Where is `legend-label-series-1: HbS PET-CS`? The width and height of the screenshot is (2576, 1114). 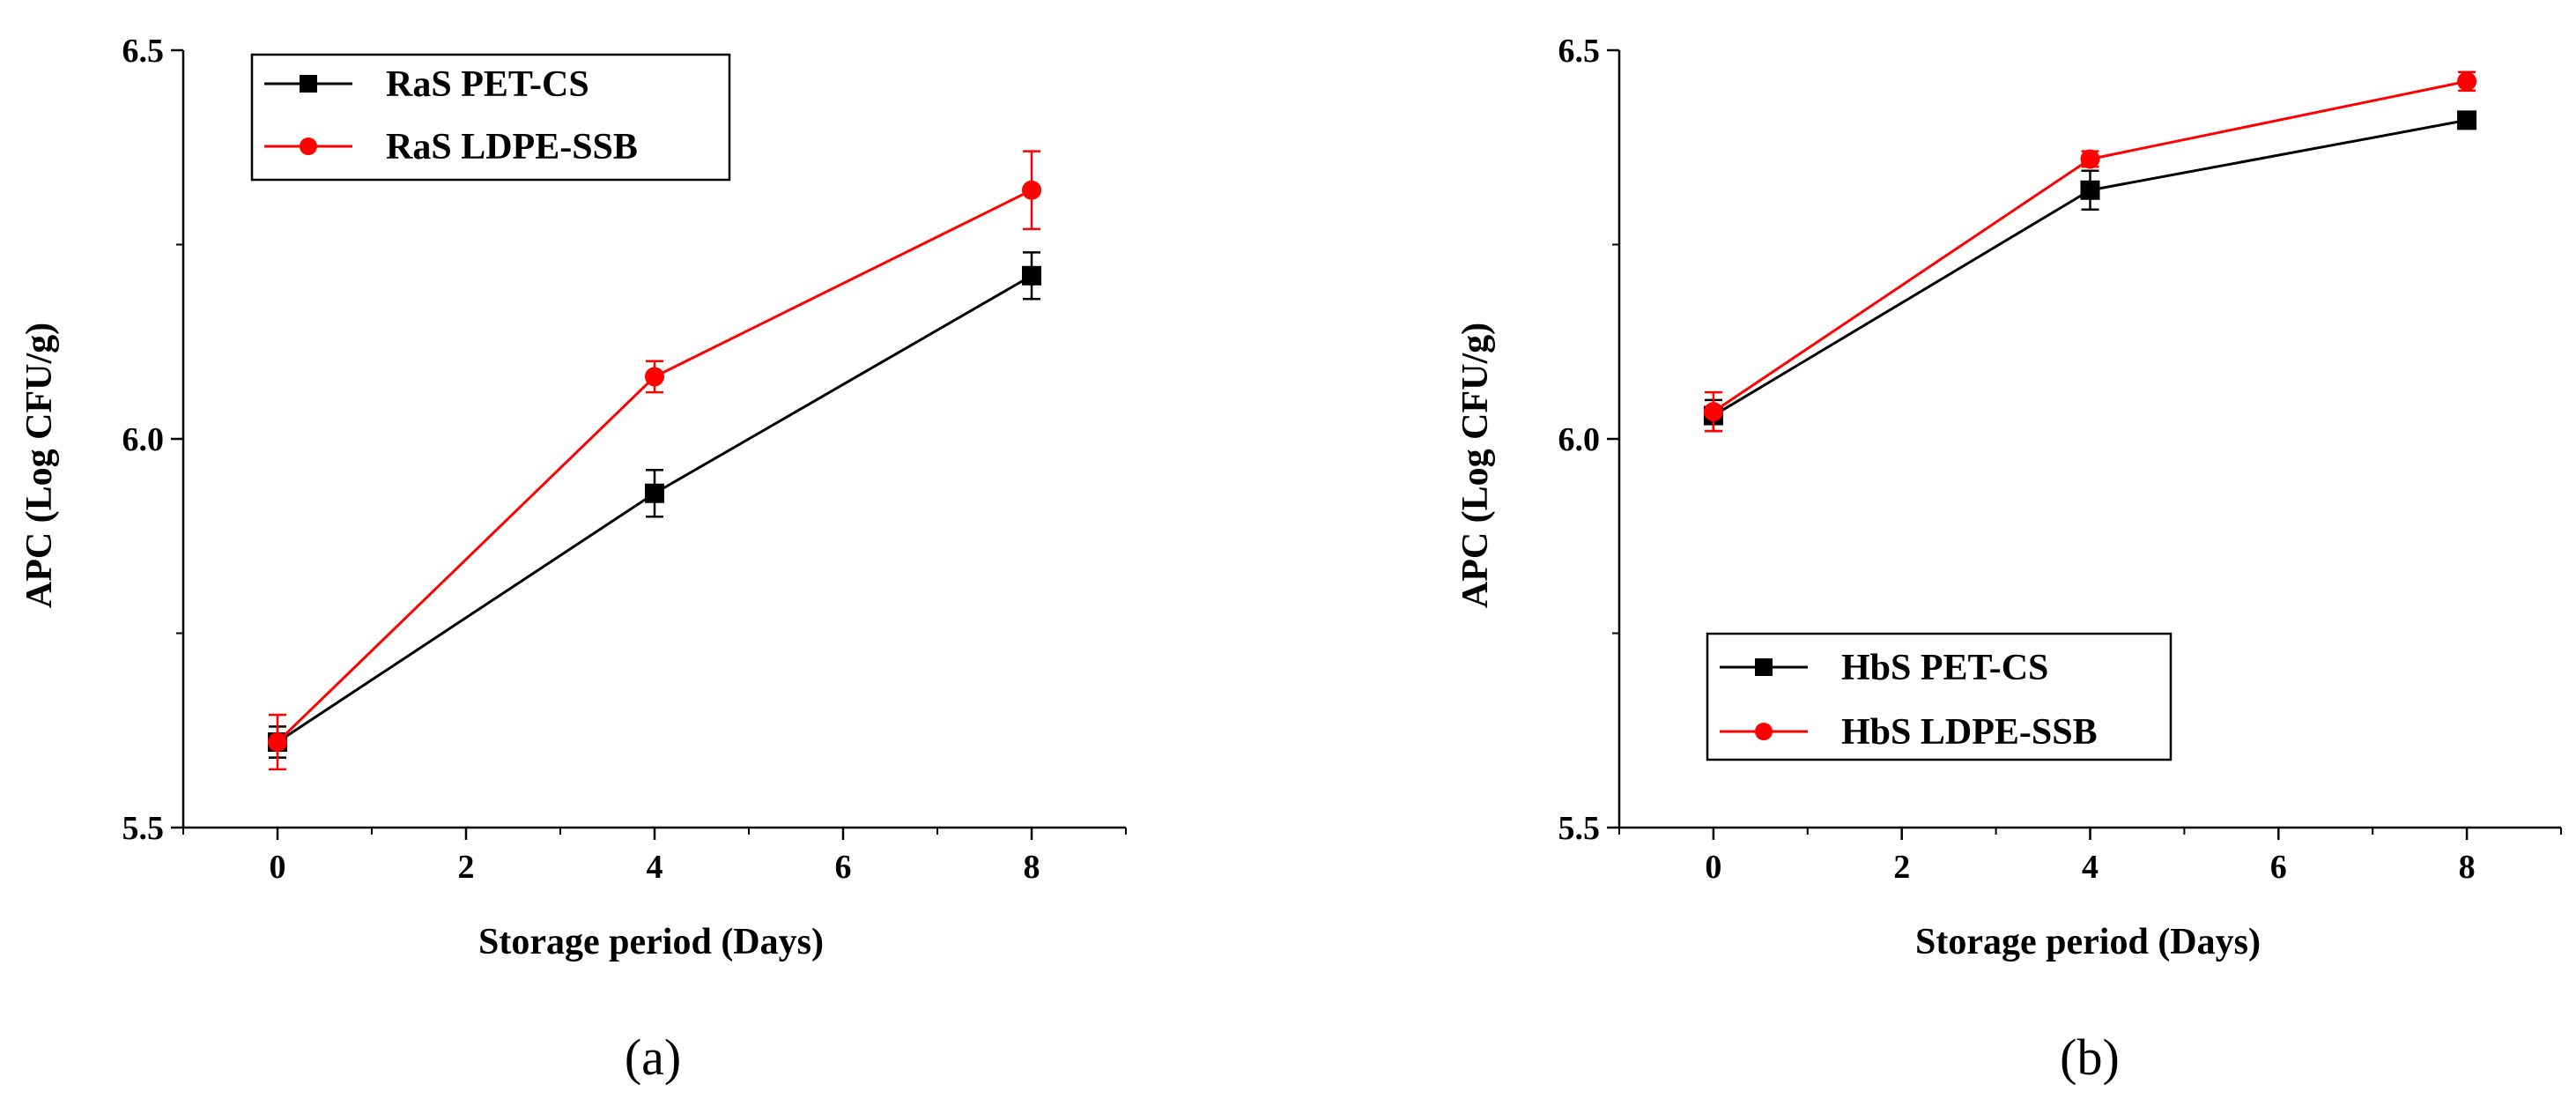 legend-label-series-1: HbS PET-CS is located at coordinates (1945, 668).